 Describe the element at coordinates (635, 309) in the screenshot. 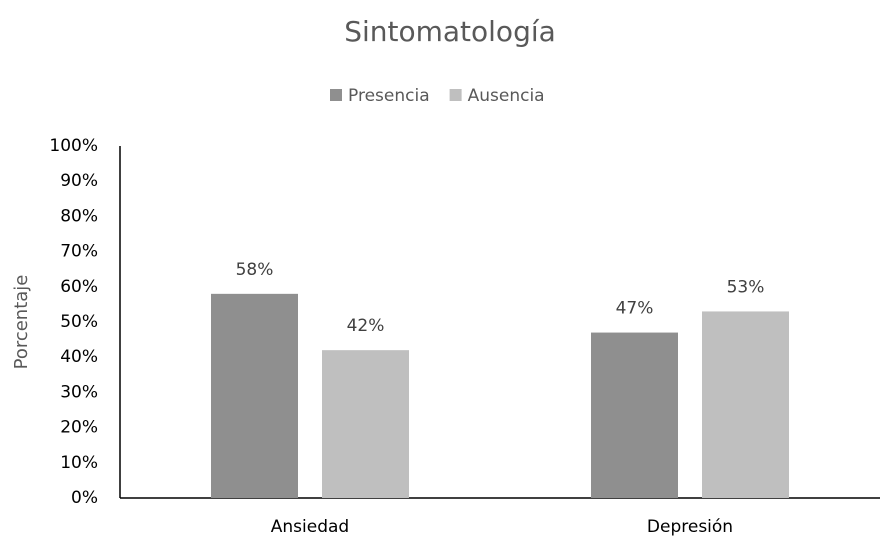

I see `data-label: 47%` at that location.